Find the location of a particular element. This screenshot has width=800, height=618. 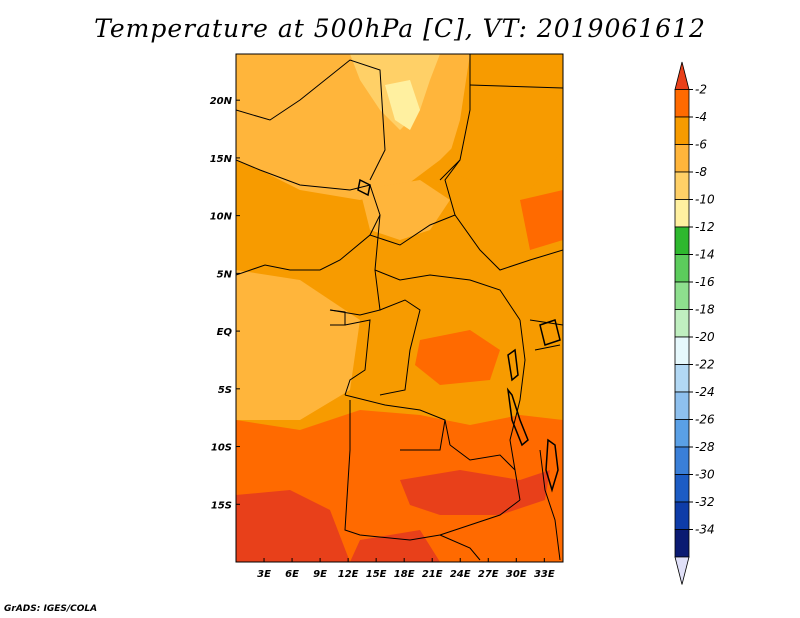

y-axis: 20N 15N 10N 5N EQ 5S 10S 15S is located at coordinates (225, 303).